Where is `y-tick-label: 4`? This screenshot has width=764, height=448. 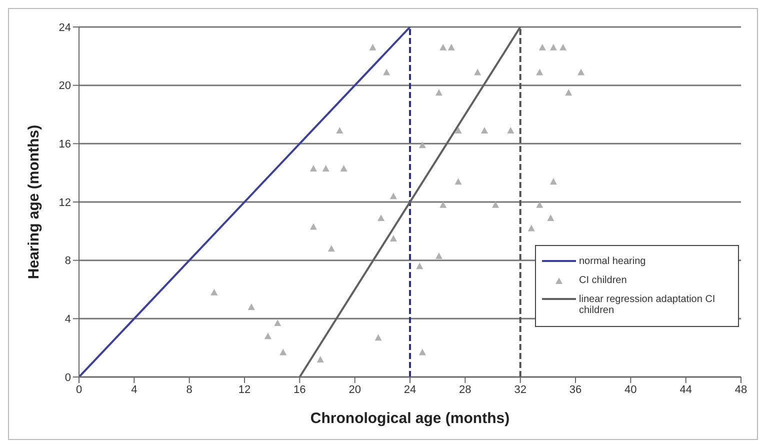 y-tick-label: 4 is located at coordinates (67, 320).